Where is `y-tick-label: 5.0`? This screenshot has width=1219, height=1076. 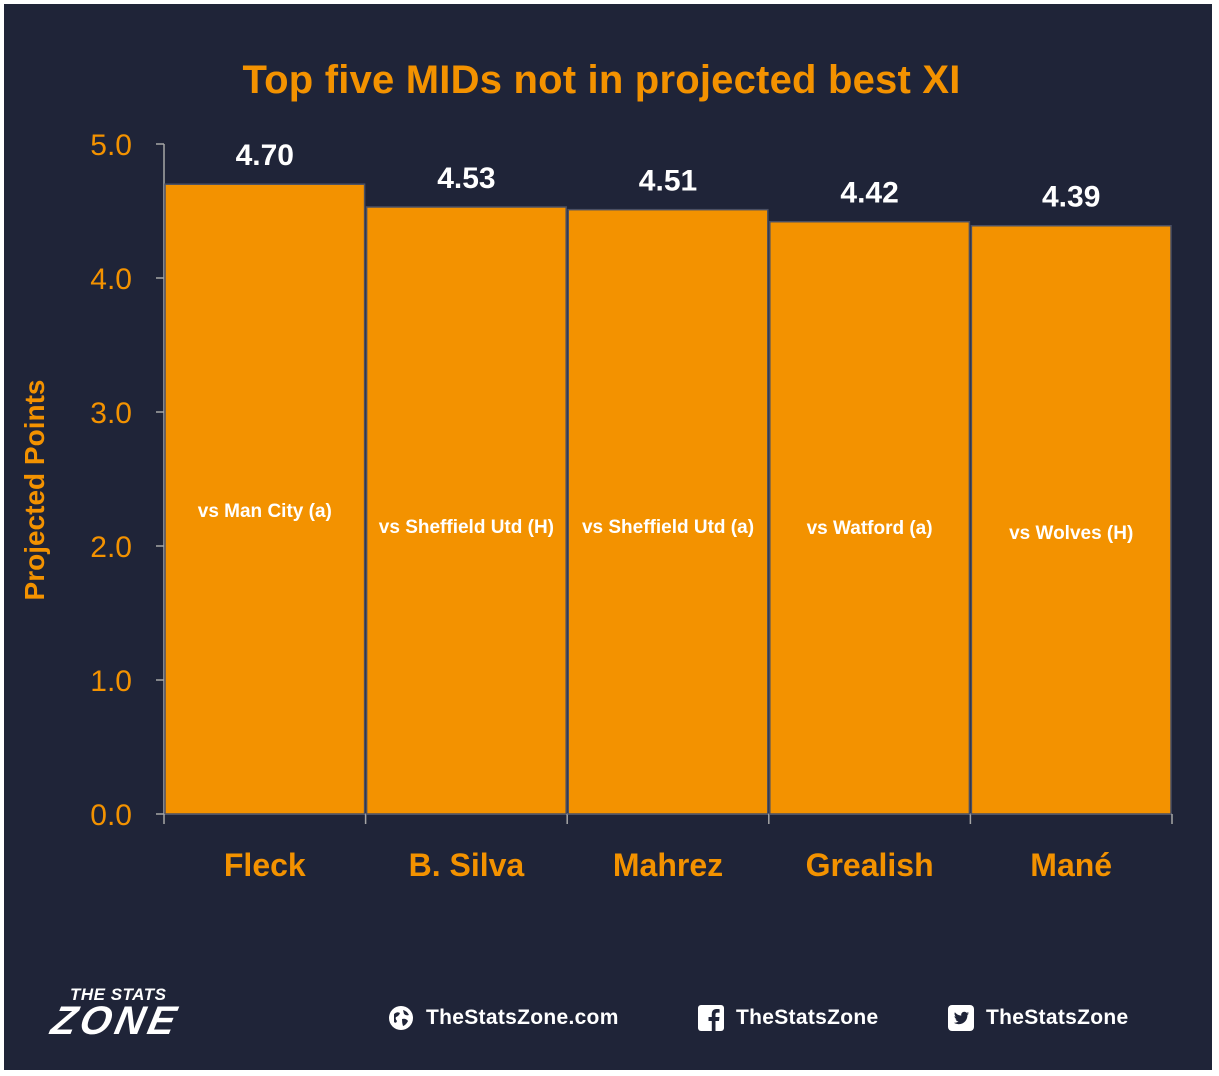 y-tick-label: 5.0 is located at coordinates (111, 145).